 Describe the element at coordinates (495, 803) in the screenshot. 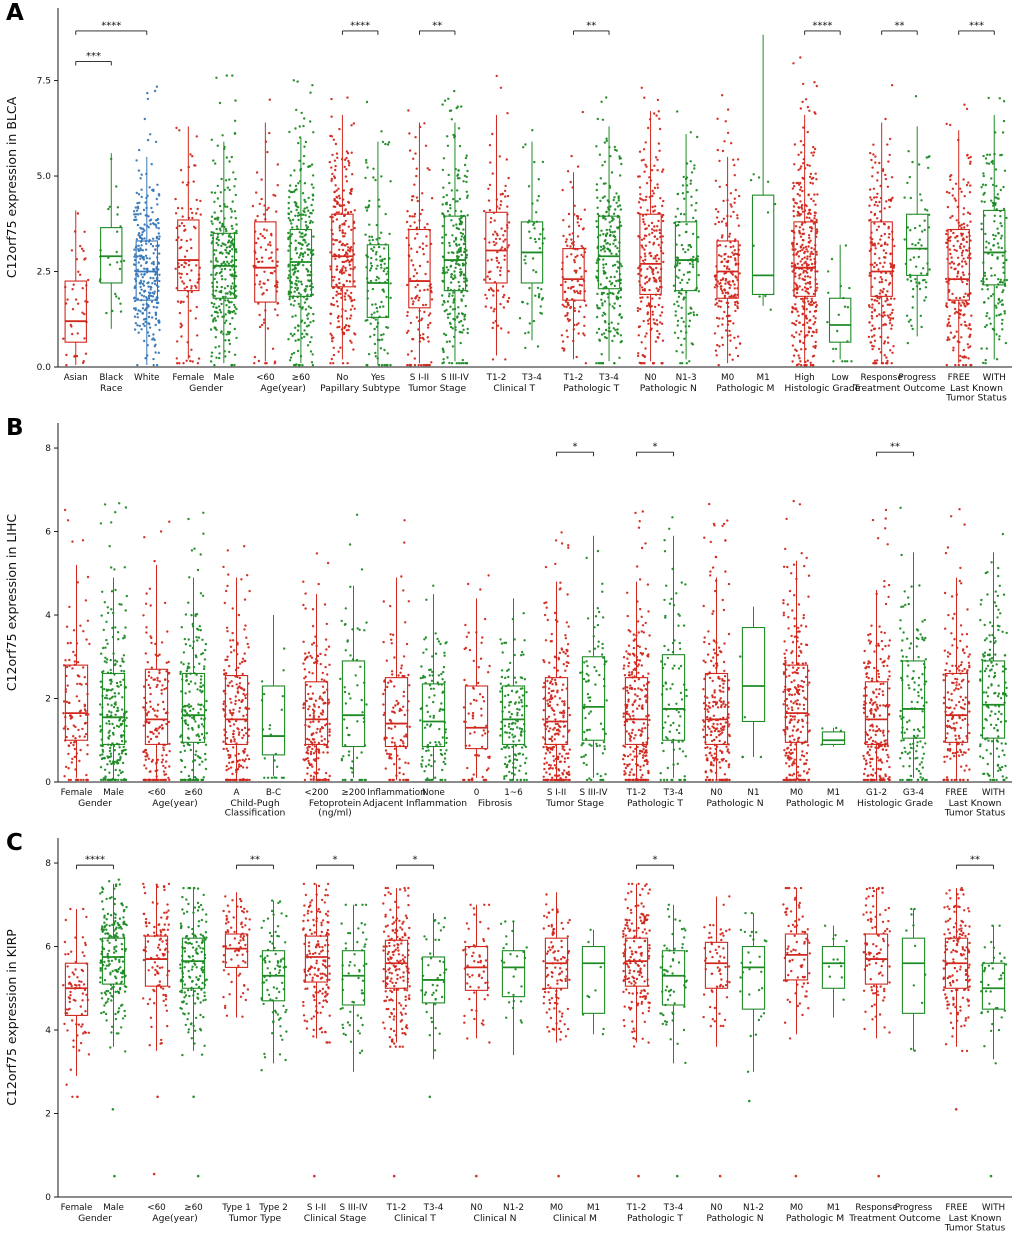

I see `group-label: Fibrosis` at that location.